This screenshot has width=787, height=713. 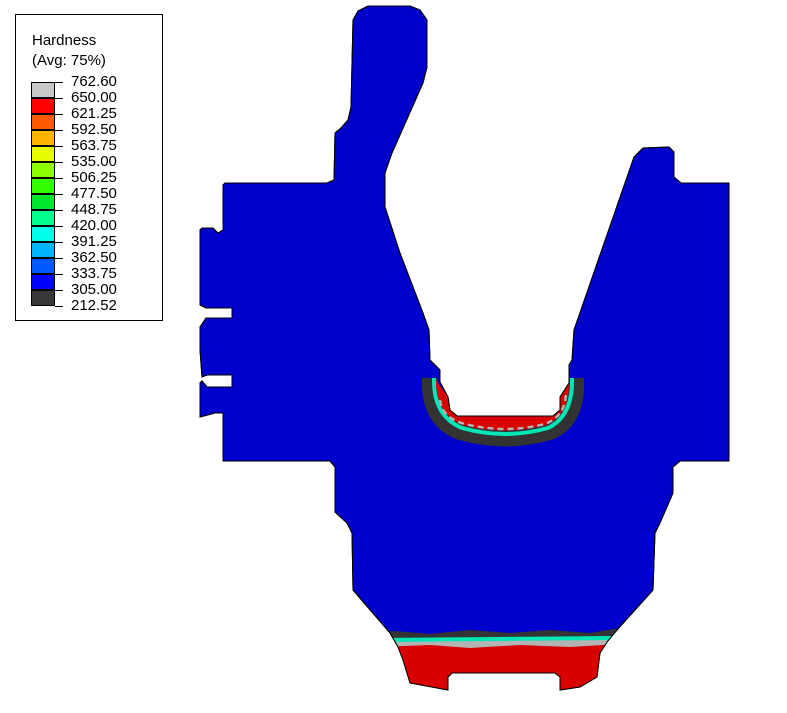 I want to click on legend-level-label: 563.75, so click(x=94, y=145).